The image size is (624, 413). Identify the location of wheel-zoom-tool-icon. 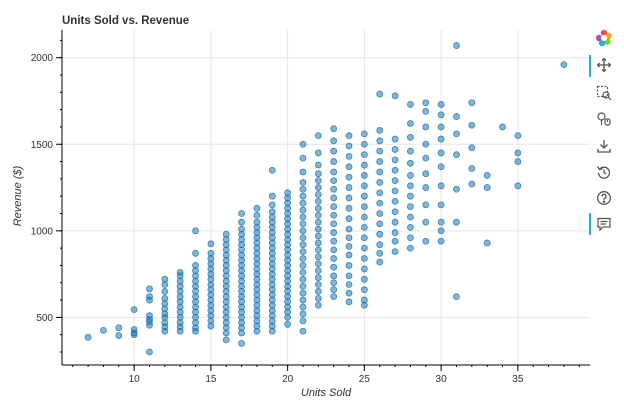
(604, 119).